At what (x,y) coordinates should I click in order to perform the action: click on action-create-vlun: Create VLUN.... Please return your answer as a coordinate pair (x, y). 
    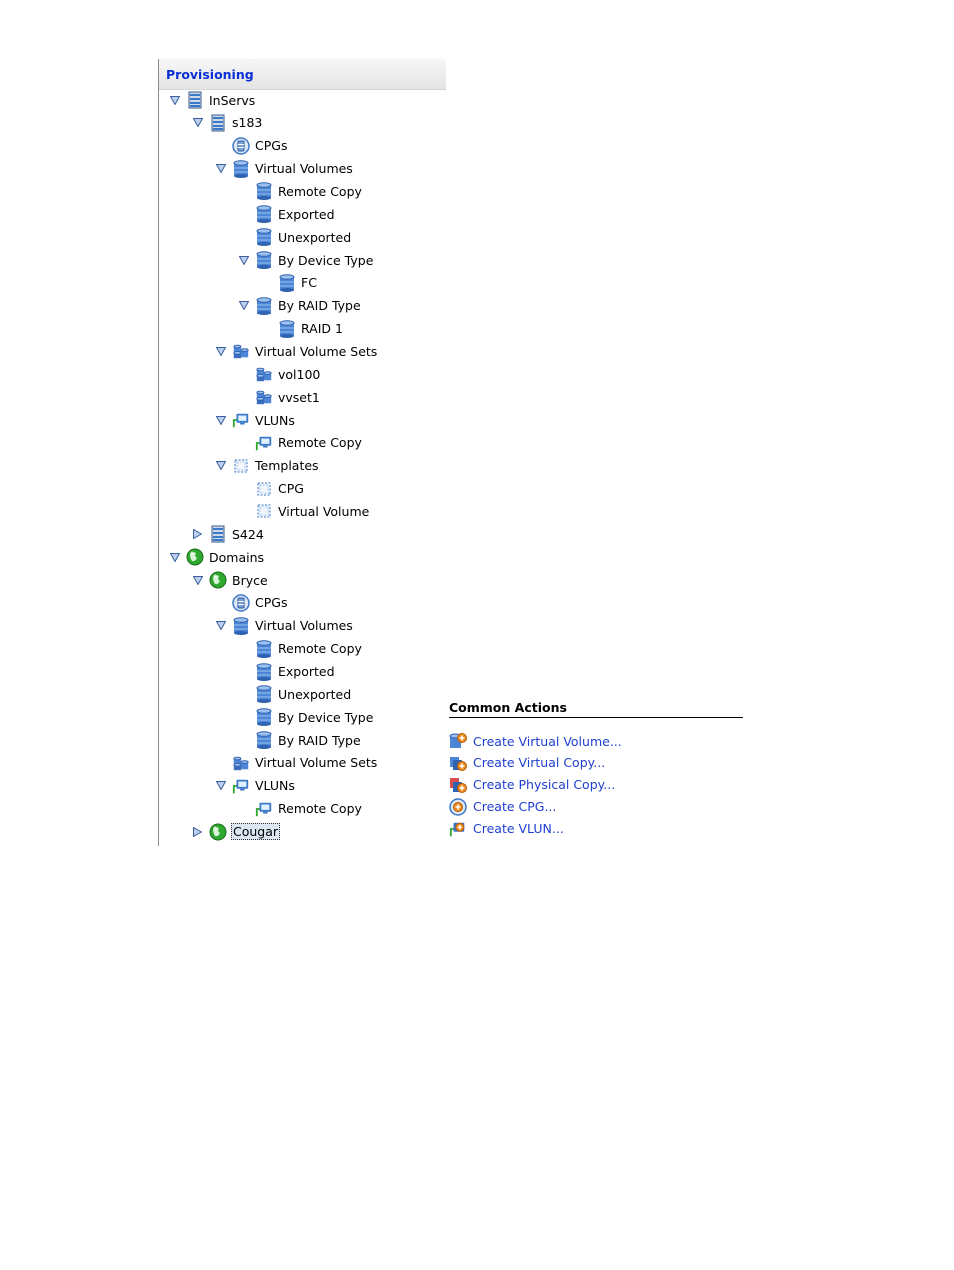
    Looking at the image, I should click on (507, 829).